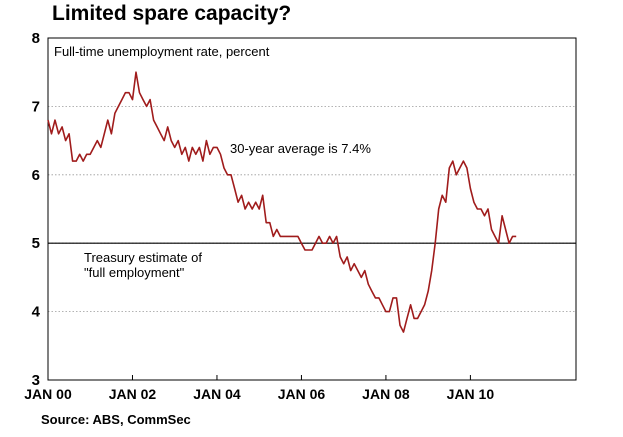 Image resolution: width=623 pixels, height=437 pixels. I want to click on y-tick-label: 7, so click(36, 106).